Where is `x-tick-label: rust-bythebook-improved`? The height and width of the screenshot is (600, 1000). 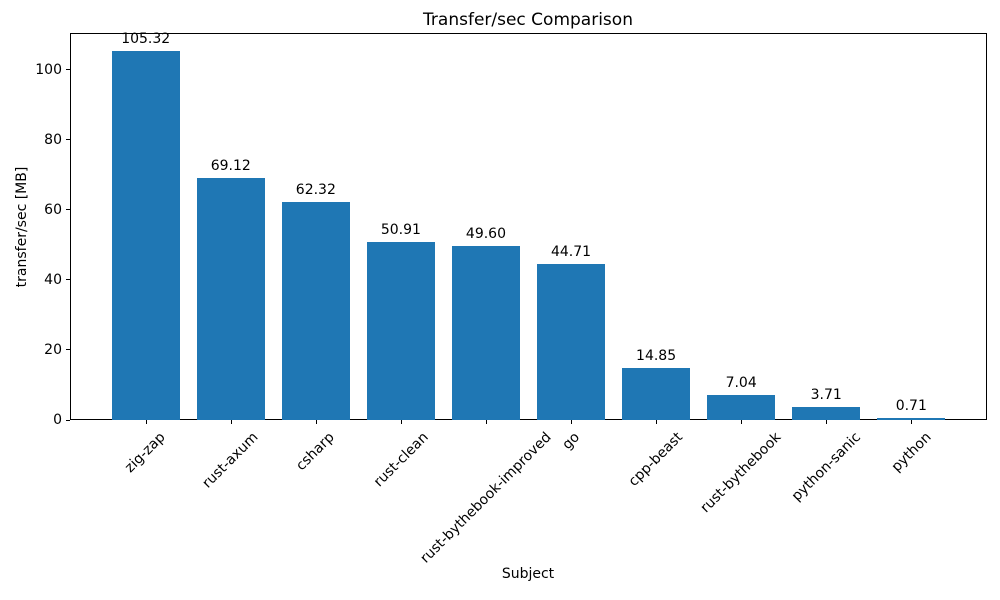
x-tick-label: rust-bythebook-improved is located at coordinates (486, 498).